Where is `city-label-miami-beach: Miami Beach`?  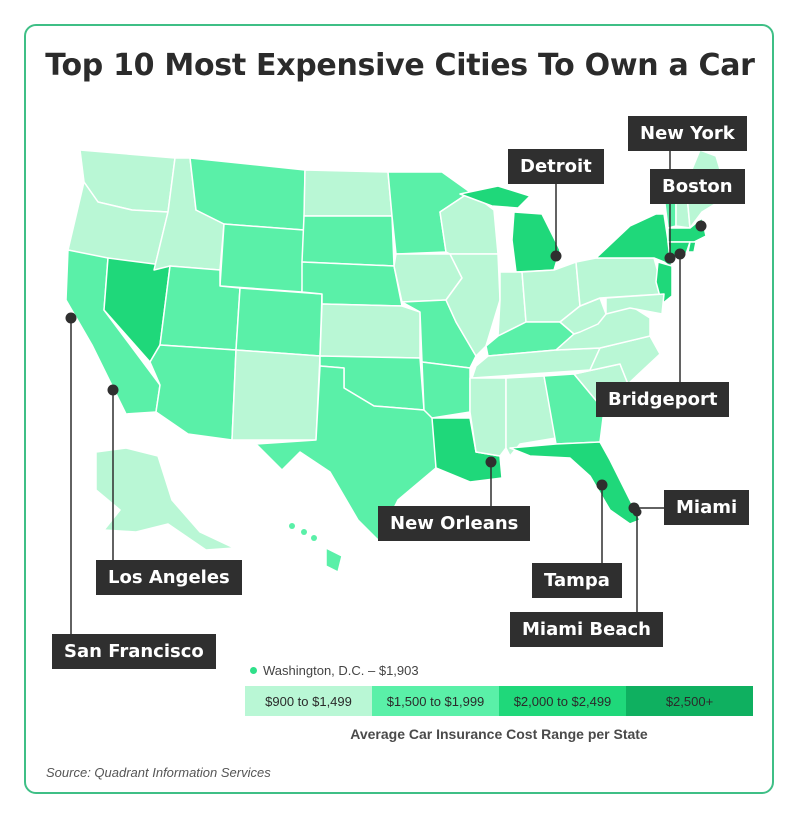
city-label-miami-beach: Miami Beach is located at coordinates (586, 629).